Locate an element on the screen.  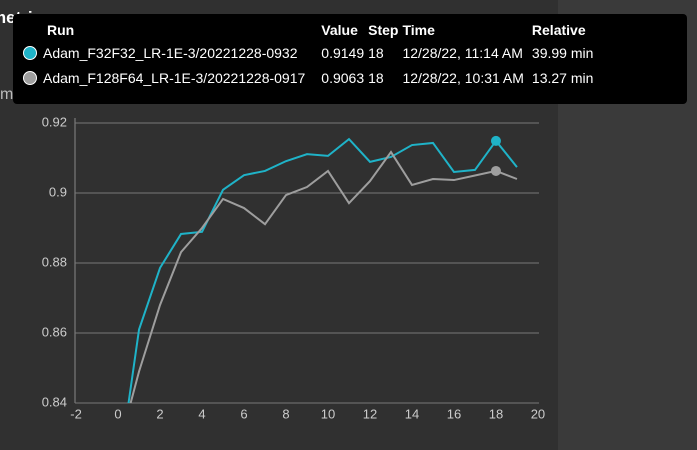
cell-text: 12/28/22, 11:14 AM is located at coordinates (462, 52).